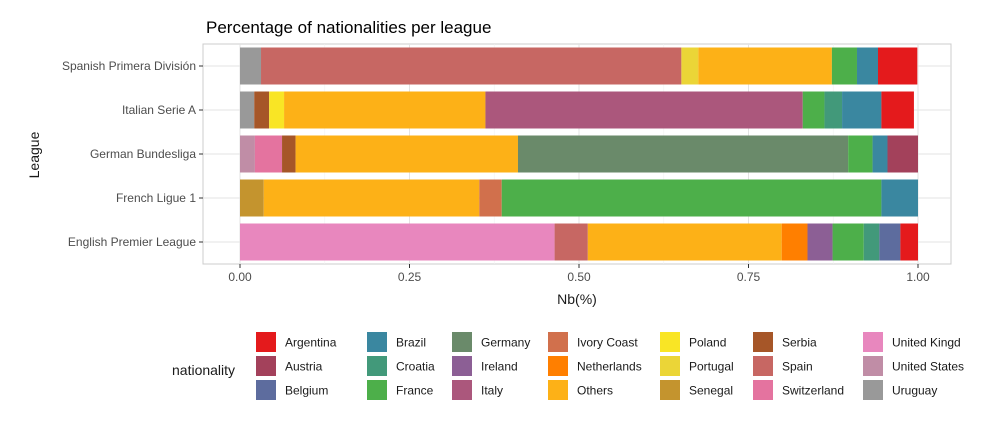  I want to click on bar-segment-italian-serie-a-argentina, so click(897, 110).